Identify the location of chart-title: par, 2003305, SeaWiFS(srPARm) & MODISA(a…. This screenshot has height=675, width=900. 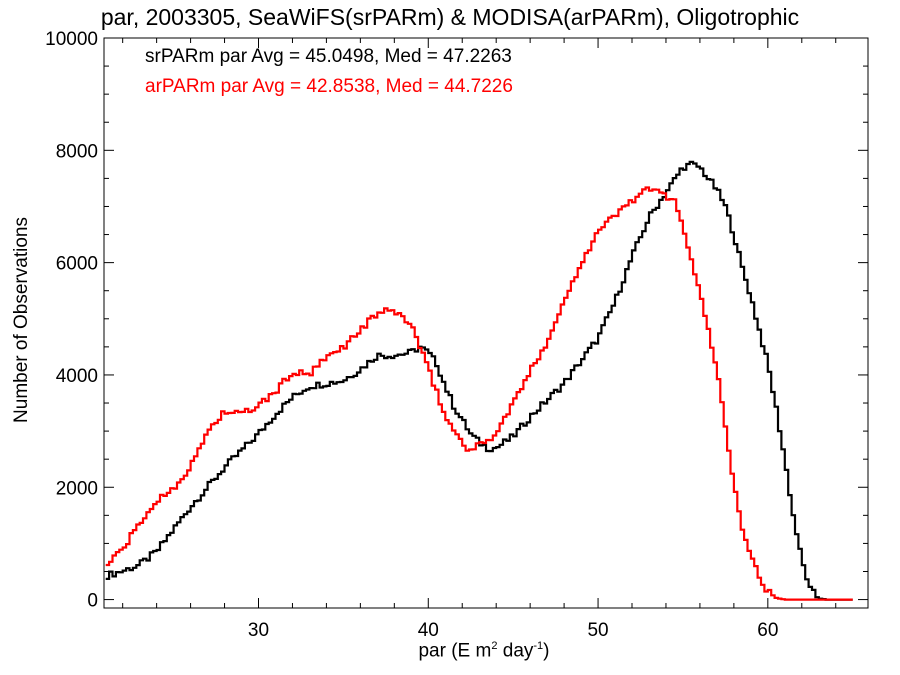
(450, 17).